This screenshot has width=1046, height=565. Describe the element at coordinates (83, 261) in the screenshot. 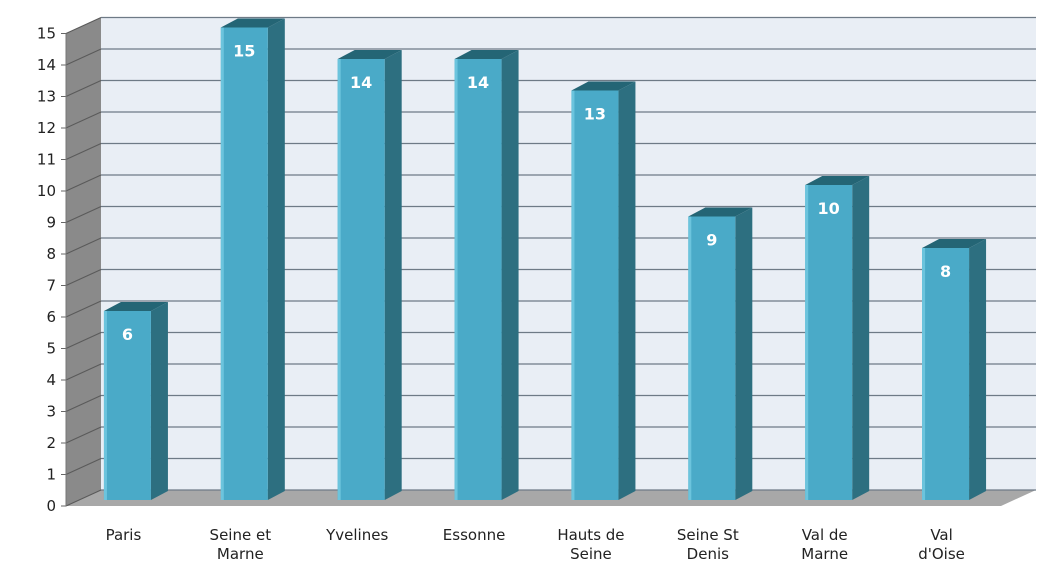

I see `side-wall` at that location.